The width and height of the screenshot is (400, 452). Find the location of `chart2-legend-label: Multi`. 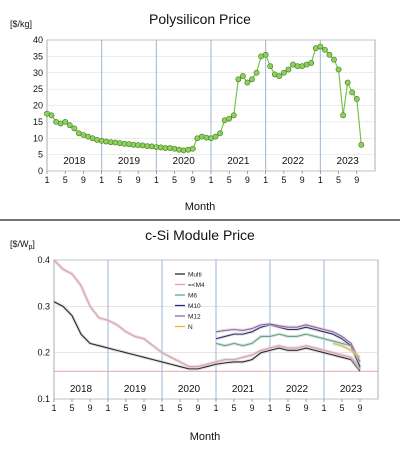

chart2-legend-label: Multi is located at coordinates (195, 274).